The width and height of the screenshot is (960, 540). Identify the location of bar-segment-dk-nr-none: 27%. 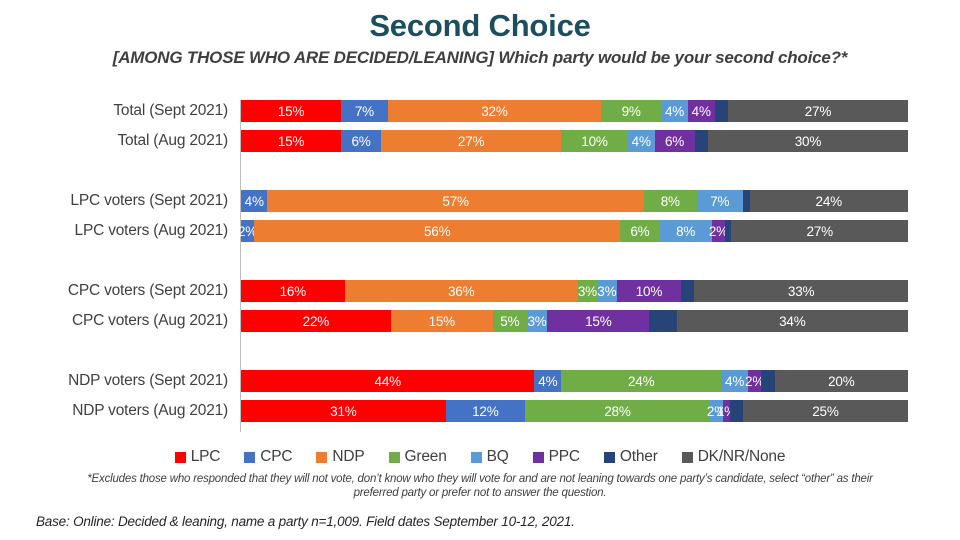
(818, 111).